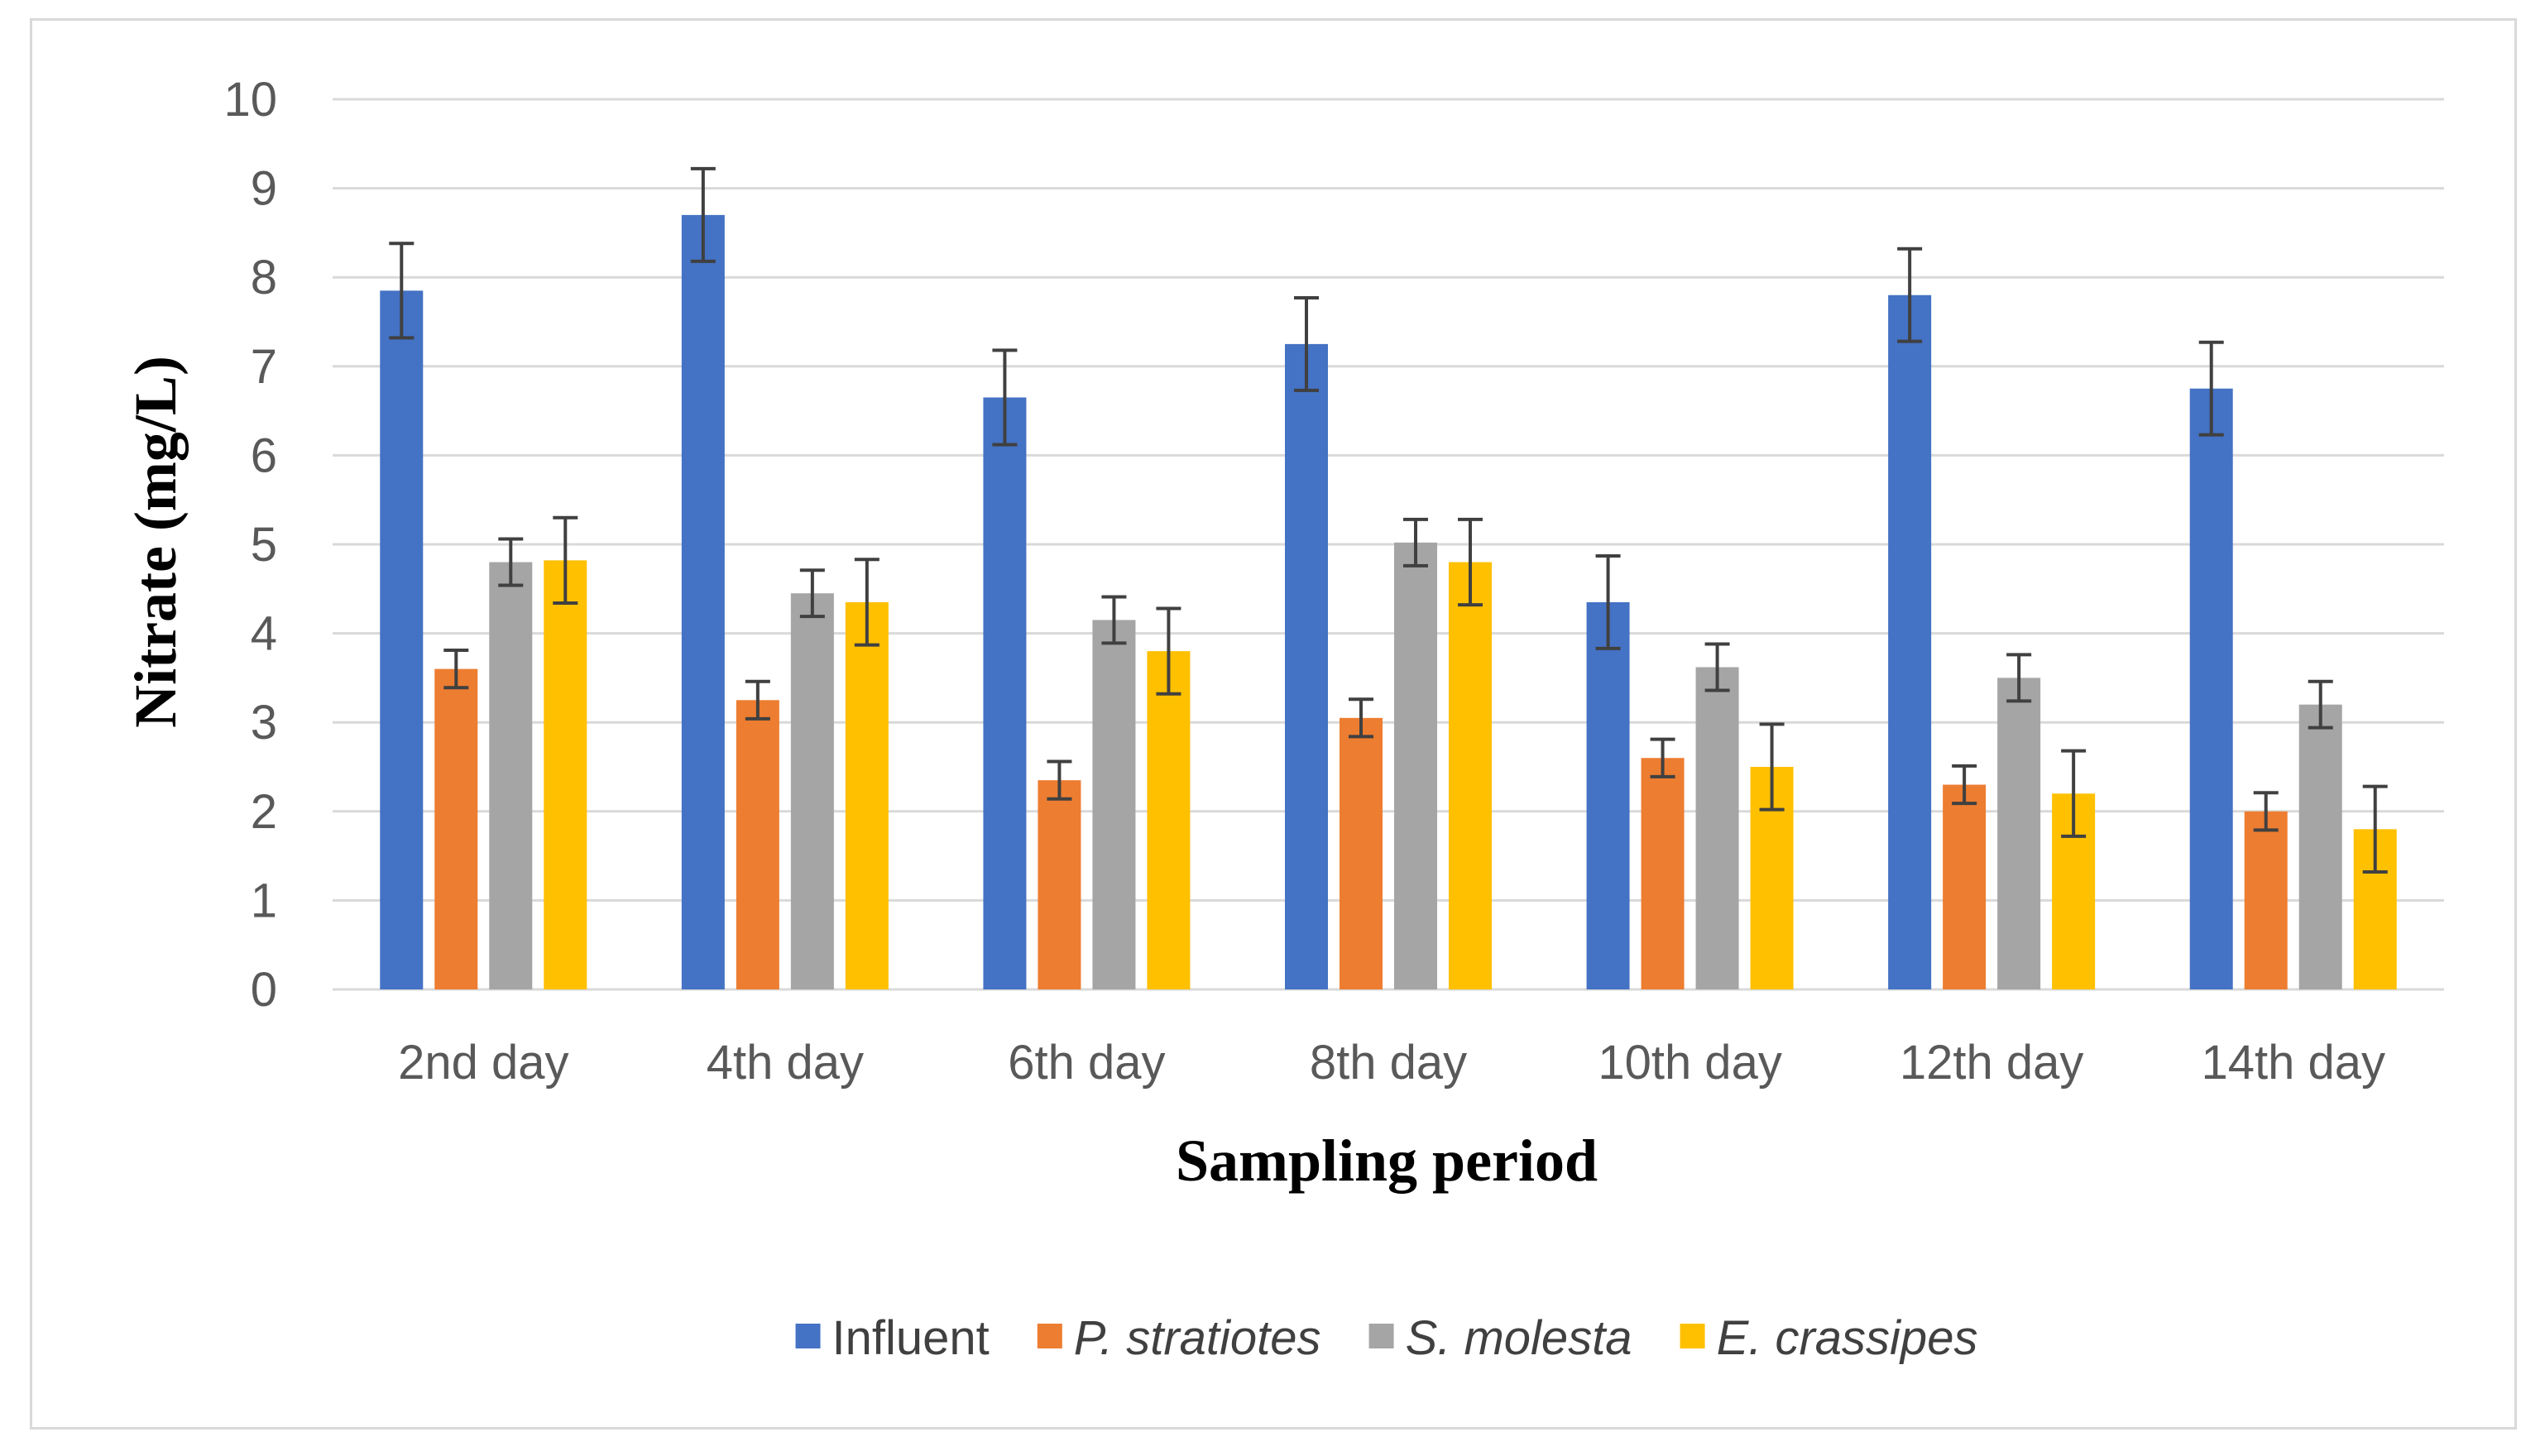 This screenshot has width=2545, height=1456. What do you see at coordinates (1717, 828) in the screenshot?
I see `bar-s-molesta-10th-day` at bounding box center [1717, 828].